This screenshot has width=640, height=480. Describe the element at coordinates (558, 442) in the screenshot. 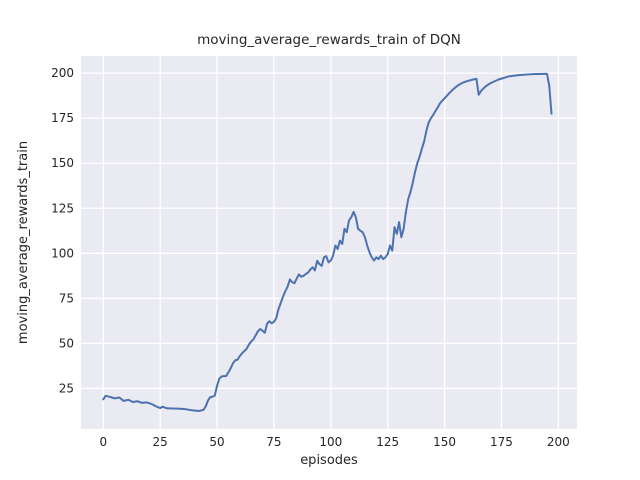

I see `x-tick-label: 200` at that location.